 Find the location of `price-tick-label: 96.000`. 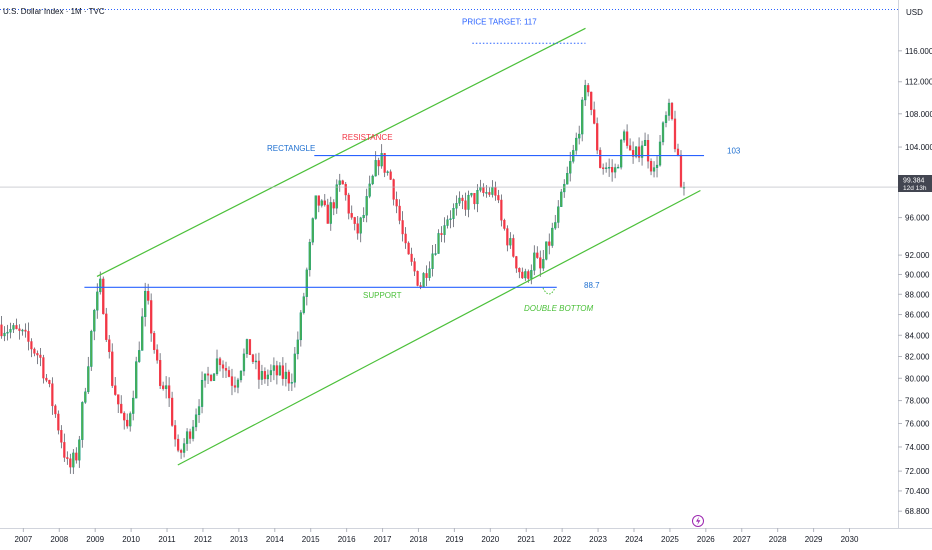

price-tick-label: 96.000 is located at coordinates (917, 218).